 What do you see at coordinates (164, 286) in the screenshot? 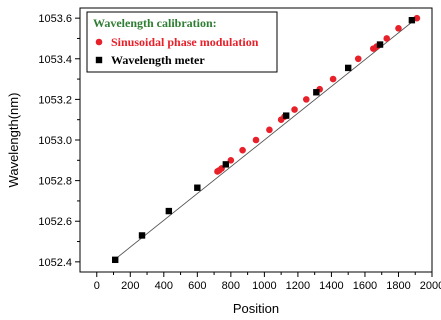
I see `x-tick-label: 400` at bounding box center [164, 286].